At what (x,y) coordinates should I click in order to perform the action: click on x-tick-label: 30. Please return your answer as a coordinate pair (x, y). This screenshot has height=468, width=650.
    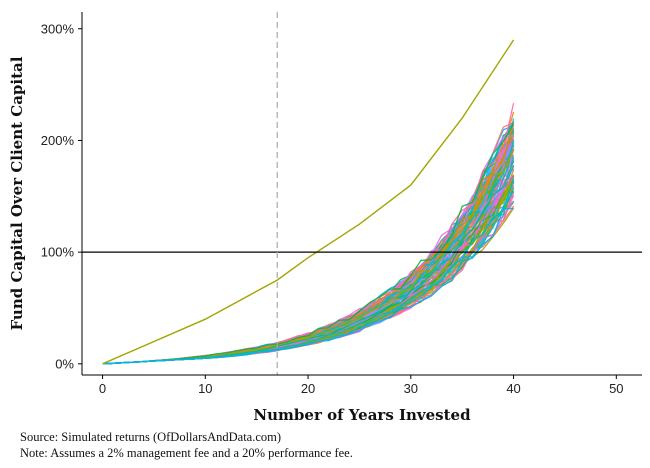
    Looking at the image, I should click on (411, 388).